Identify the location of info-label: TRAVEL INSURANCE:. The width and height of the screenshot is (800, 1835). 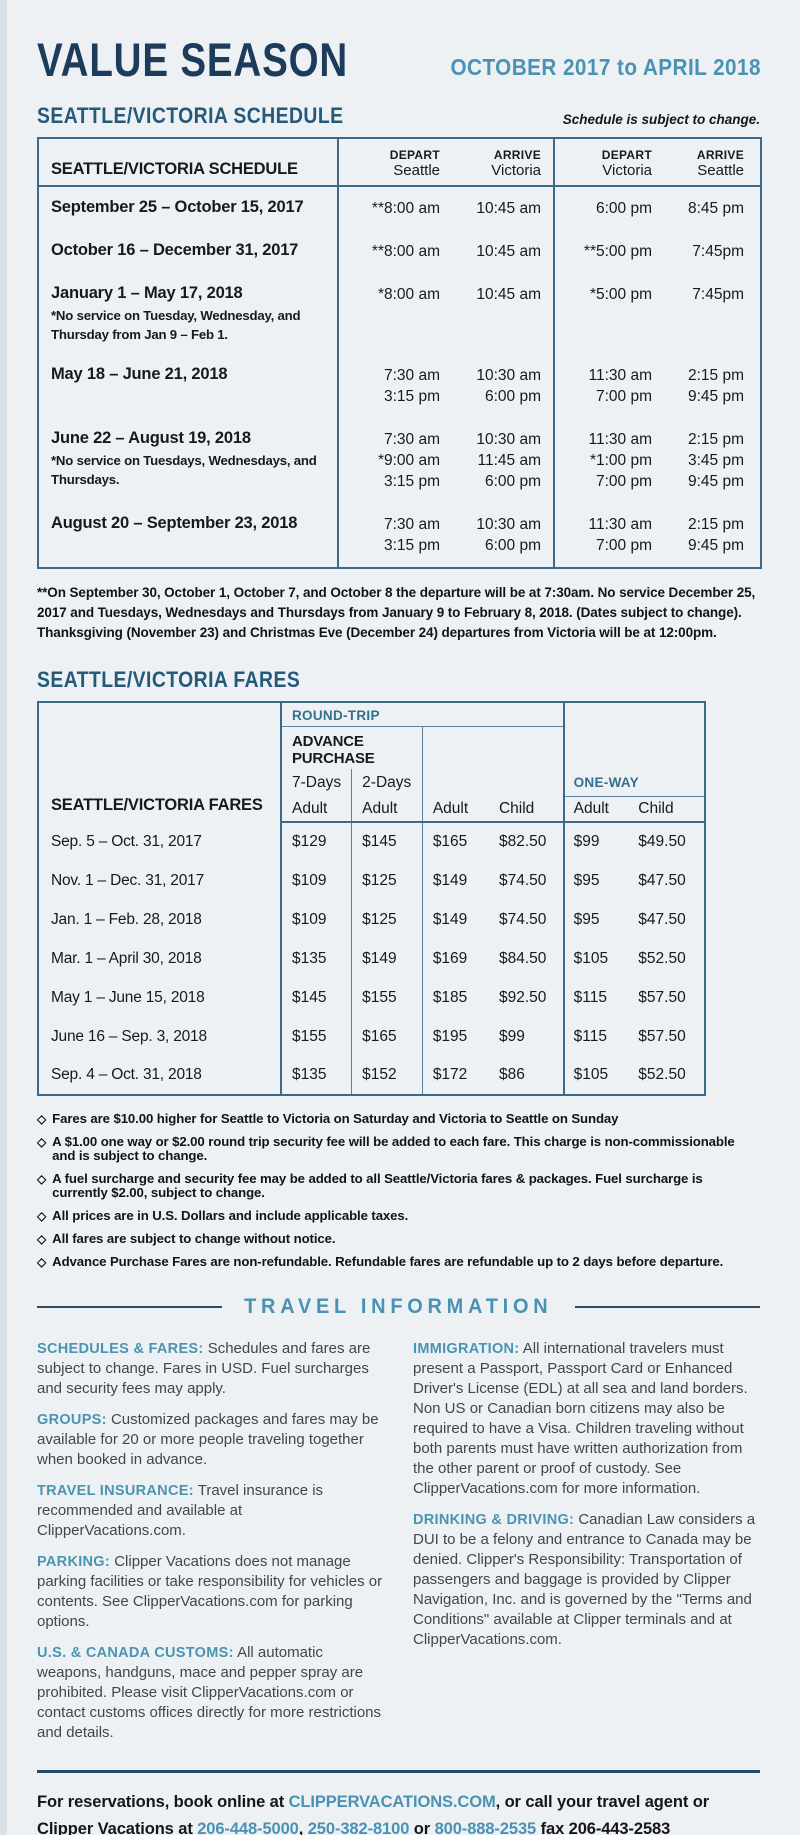
(115, 1491).